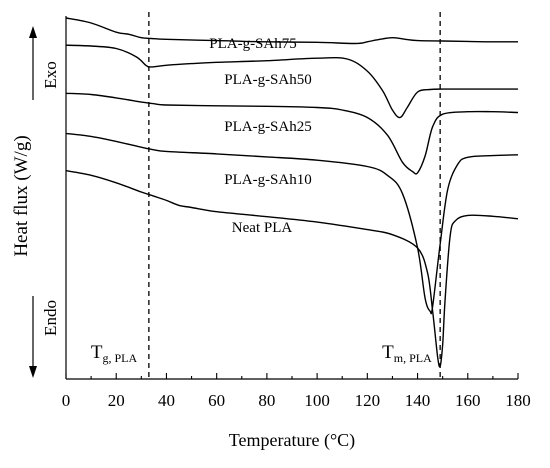 This screenshot has width=550, height=468. What do you see at coordinates (253, 44) in the screenshot?
I see `series-label: PLA-g-SAh75` at bounding box center [253, 44].